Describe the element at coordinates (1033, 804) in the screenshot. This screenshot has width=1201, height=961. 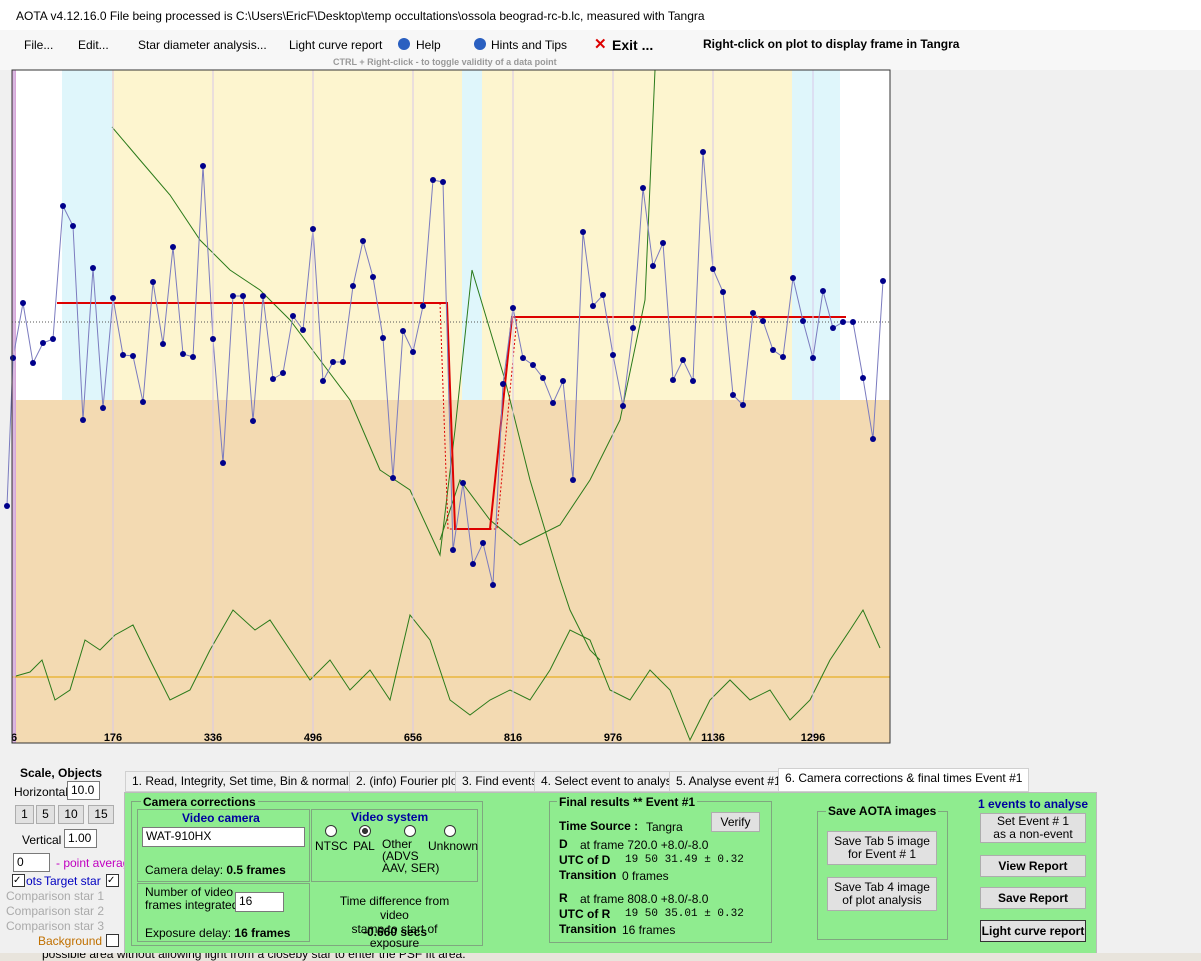
I see `events-title: 1 events to analyse` at that location.